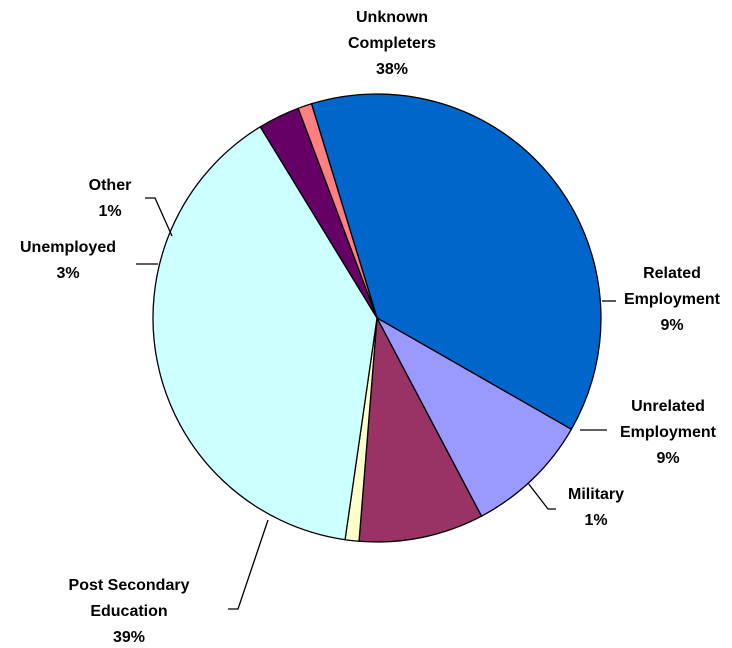 Image resolution: width=732 pixels, height=648 pixels. Describe the element at coordinates (67, 273) in the screenshot. I see `percent-label: 3%` at that location.